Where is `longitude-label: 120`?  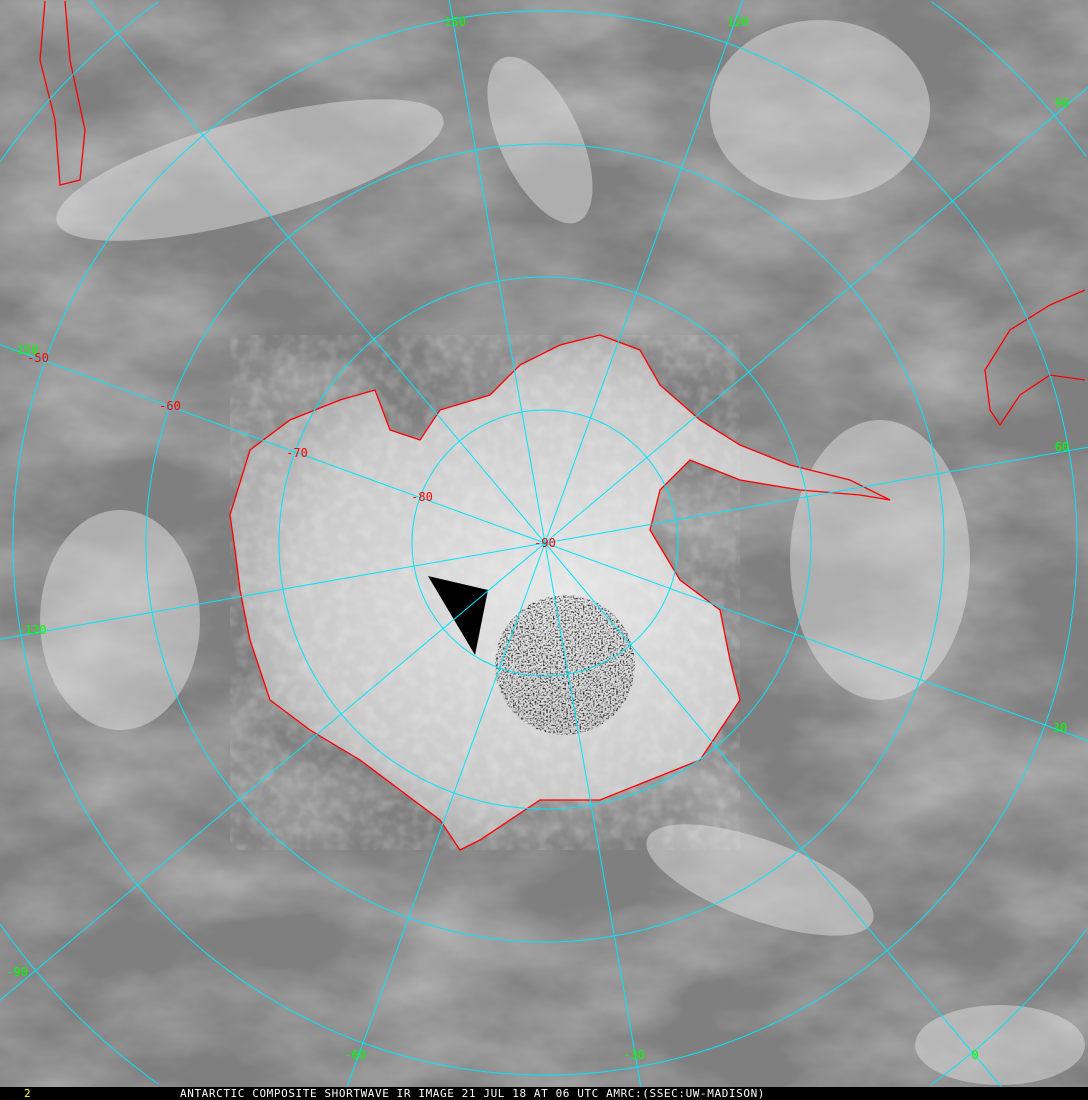
longitude-label: 120 is located at coordinates (738, 22).